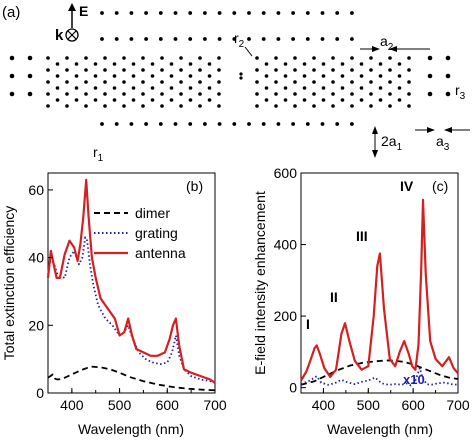  Describe the element at coordinates (443, 143) in the screenshot. I see `a3-label: a3` at that location.